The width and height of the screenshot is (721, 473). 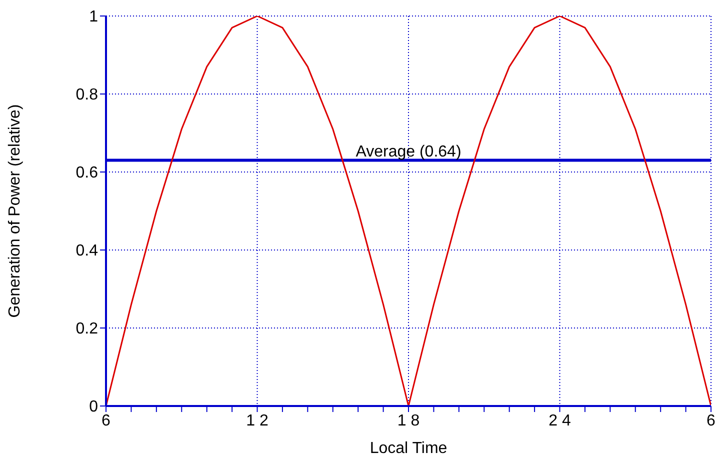 I want to click on ref-line-label: Average (0.64), so click(x=409, y=151).